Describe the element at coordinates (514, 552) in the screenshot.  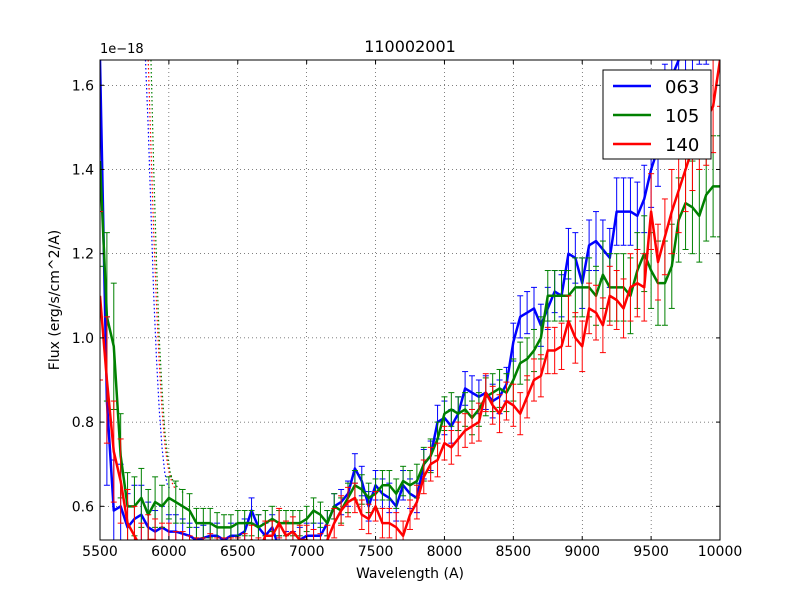
I see `x-tick-label: 8500` at that location.